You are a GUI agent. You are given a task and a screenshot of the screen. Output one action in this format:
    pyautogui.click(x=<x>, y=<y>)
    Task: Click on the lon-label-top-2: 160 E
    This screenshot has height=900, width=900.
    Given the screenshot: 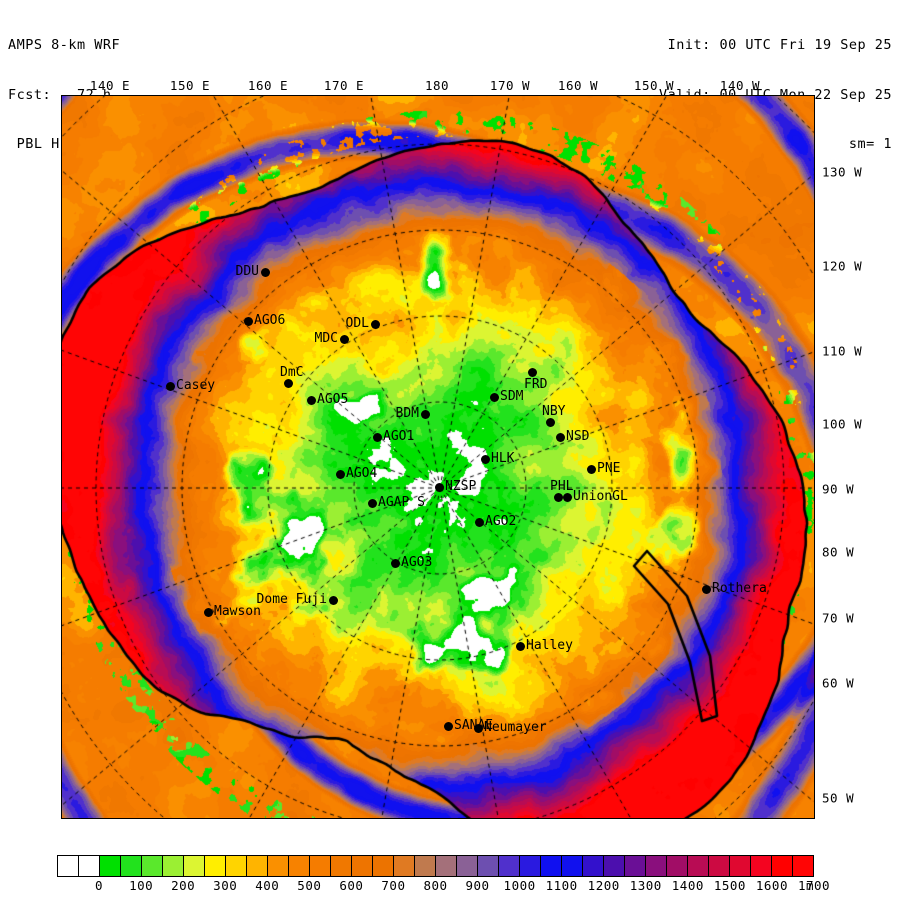 What is the action you would take?
    pyautogui.click(x=268, y=85)
    